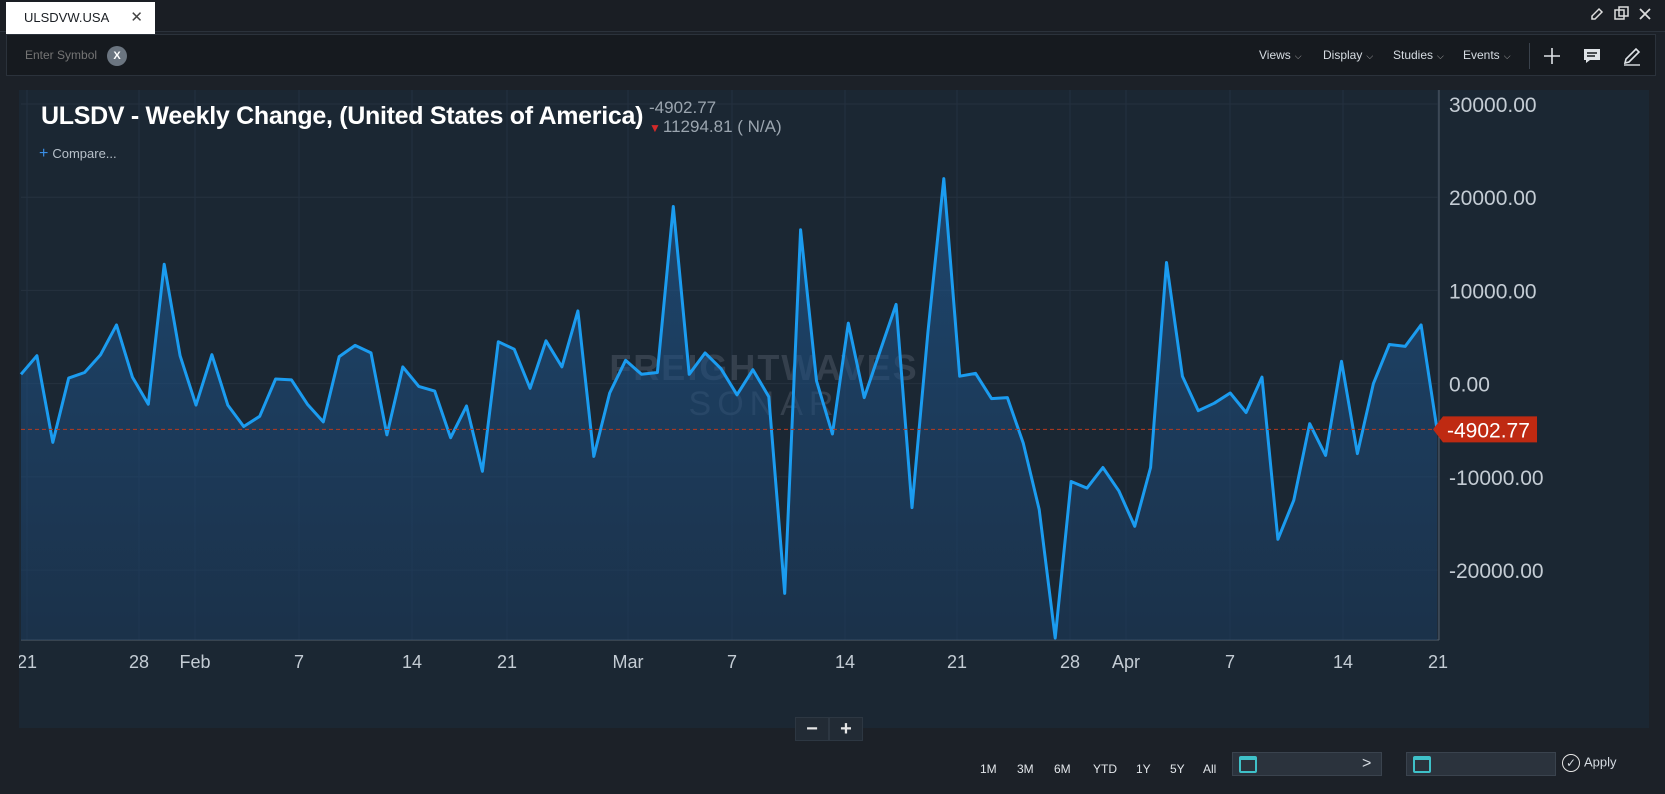 The image size is (1665, 794). I want to click on down-arrow-icon: ▼, so click(655, 128).